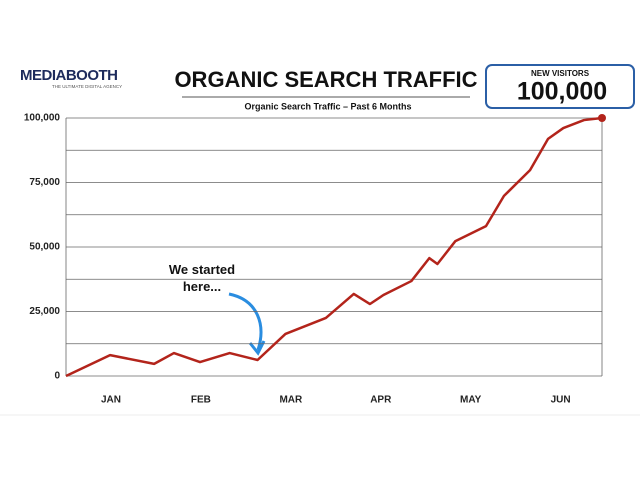 The width and height of the screenshot is (640, 480). Describe the element at coordinates (87, 86) in the screenshot. I see `brand-tagline: THE ULTIMATE DIGITAL AGENCY` at that location.